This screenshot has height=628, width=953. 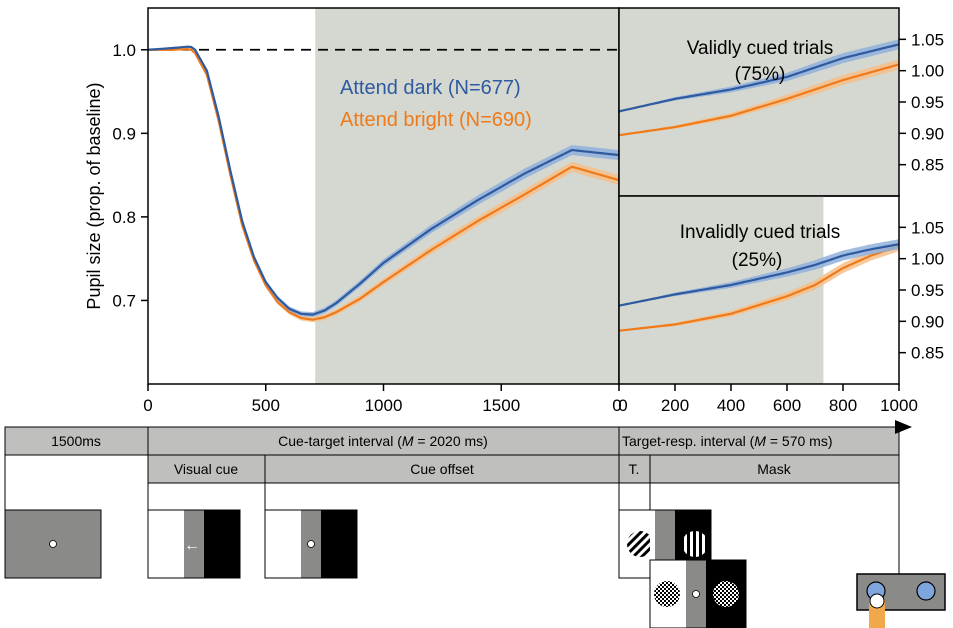 I want to click on y-tick-label: 0.9, so click(x=124, y=133).